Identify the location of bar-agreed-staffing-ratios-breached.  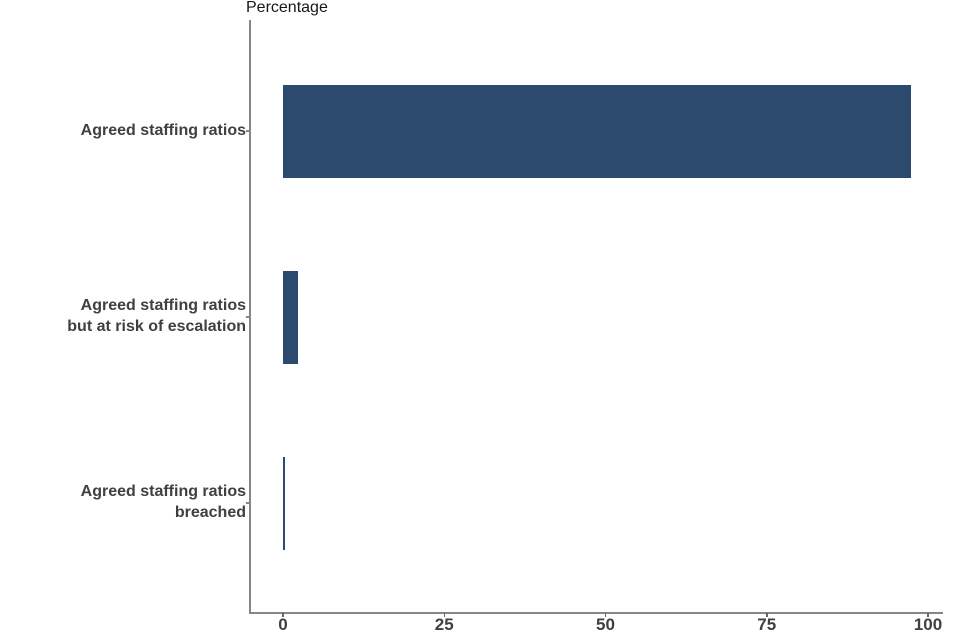
(284, 503).